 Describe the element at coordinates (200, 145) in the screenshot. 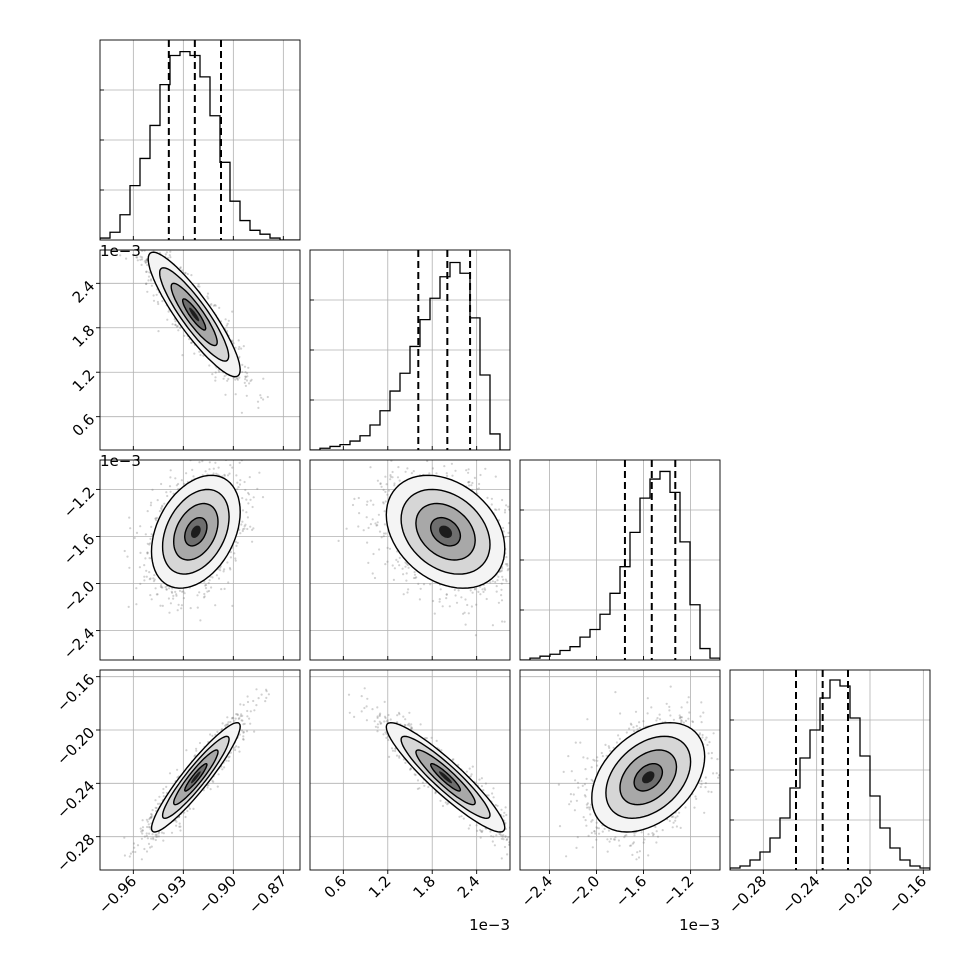

I see `histogram-step-line` at that location.